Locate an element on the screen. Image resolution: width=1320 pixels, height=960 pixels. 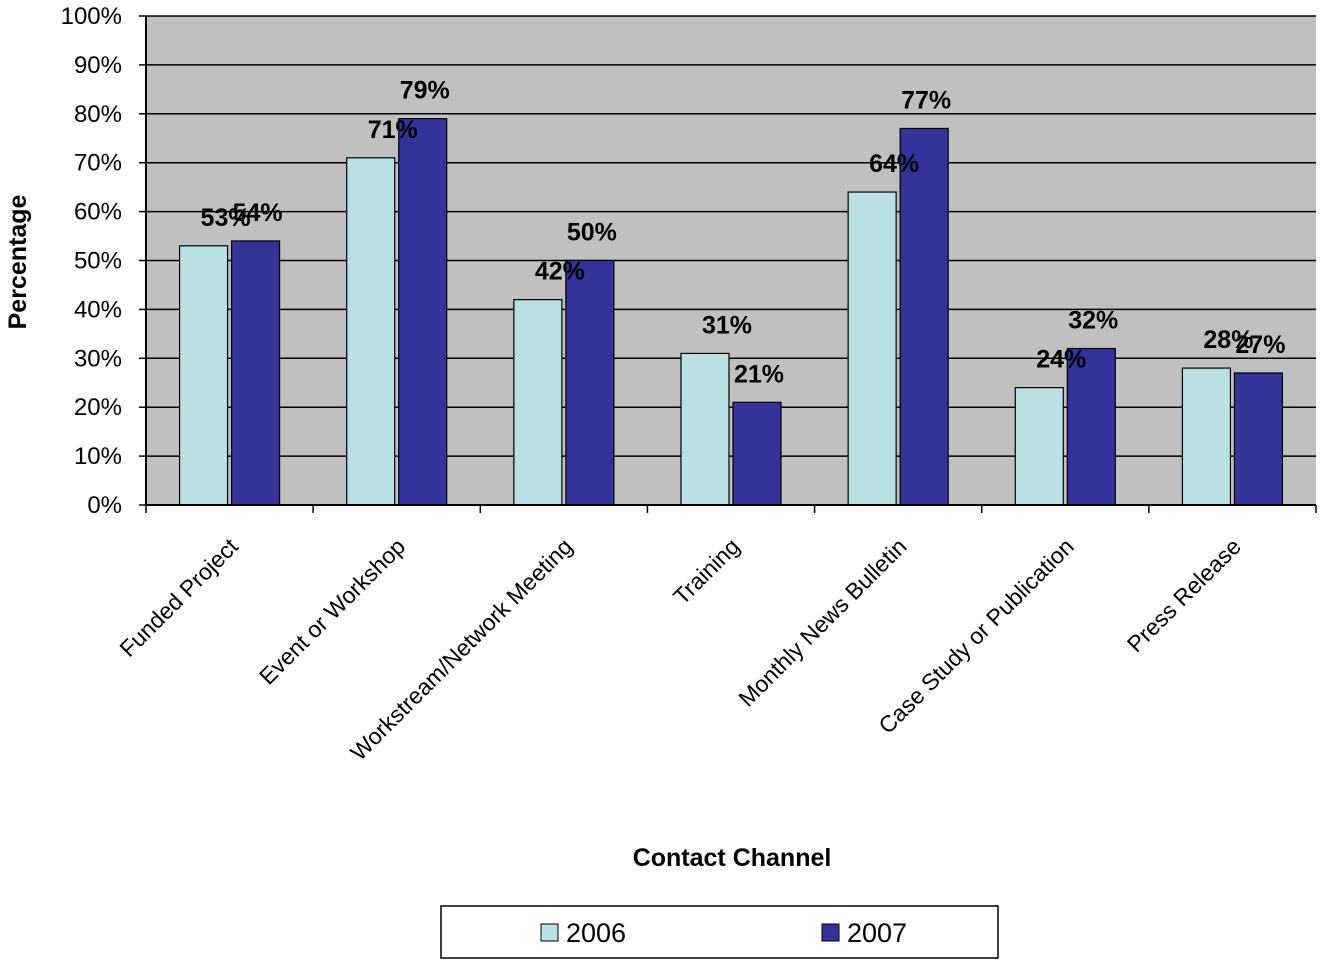
y-tick-label: 60% is located at coordinates (98, 212).